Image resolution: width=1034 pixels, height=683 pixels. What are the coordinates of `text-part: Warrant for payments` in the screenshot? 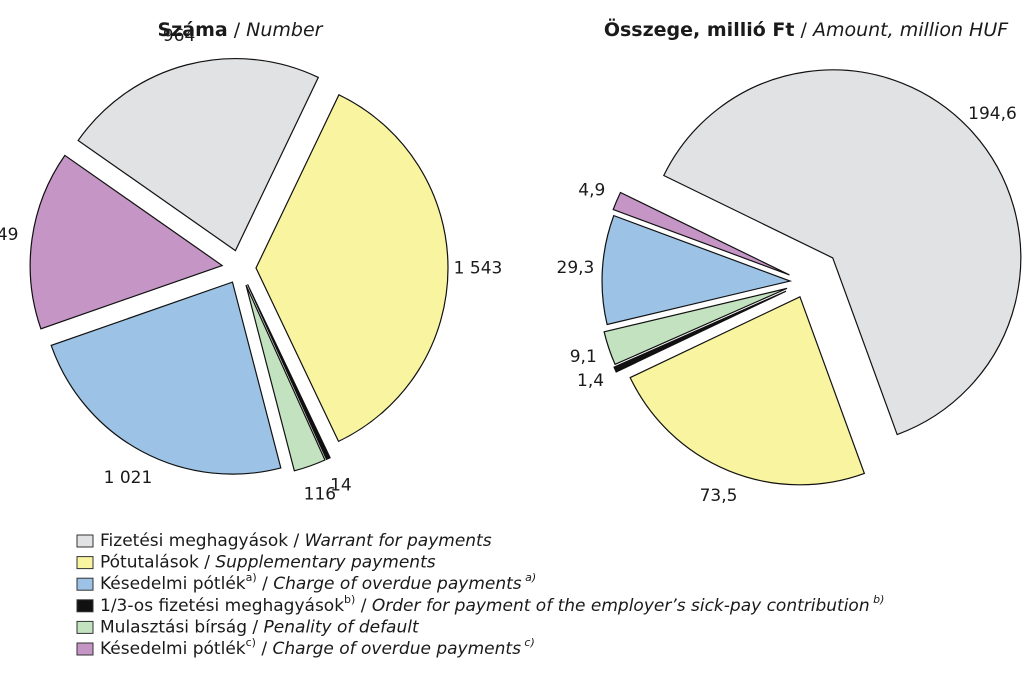 It's located at (398, 541).